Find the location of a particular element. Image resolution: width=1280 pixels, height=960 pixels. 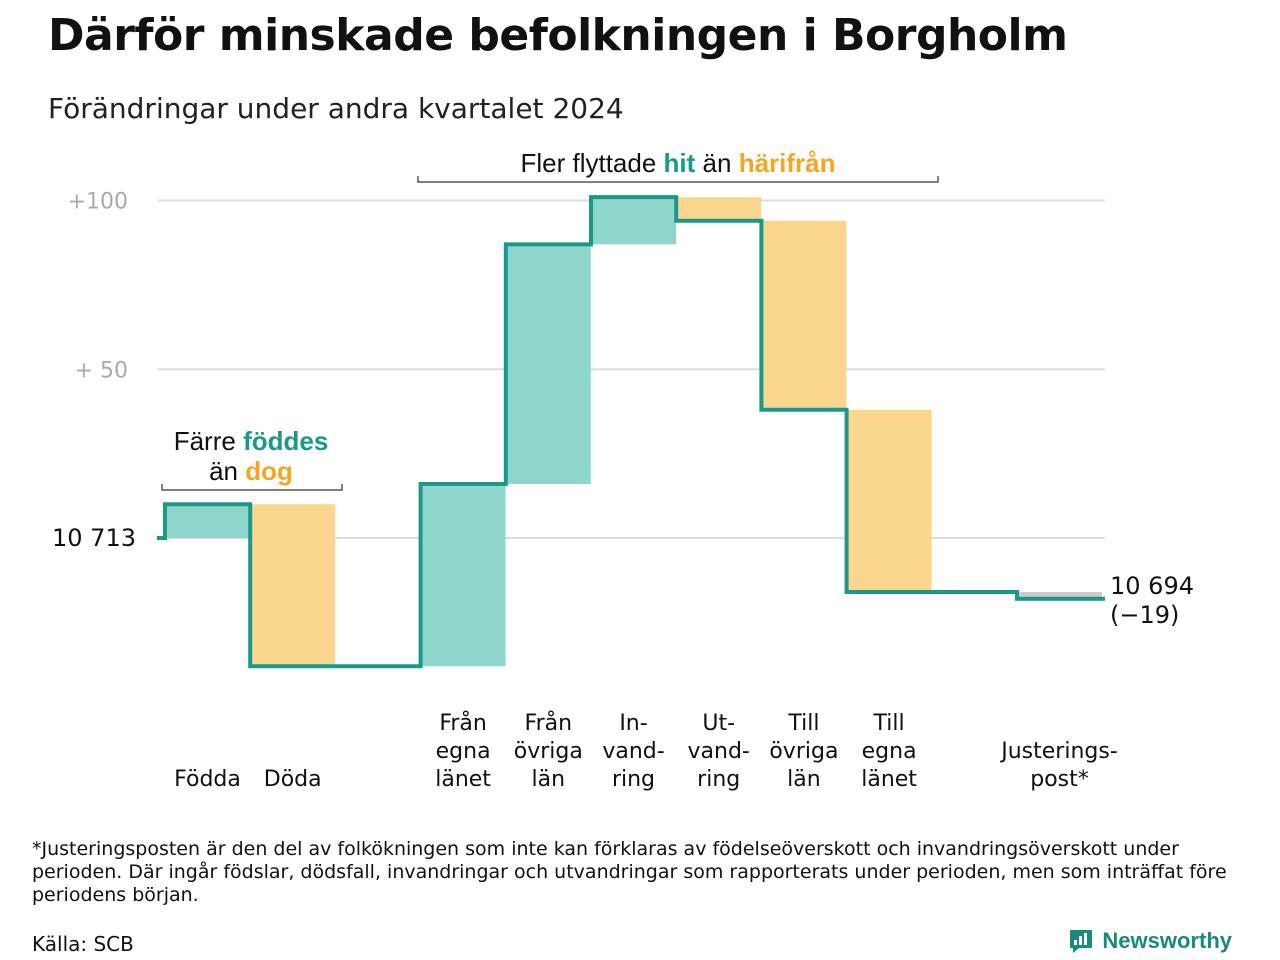

births-annotation-prefix: Färre is located at coordinates (204, 441).